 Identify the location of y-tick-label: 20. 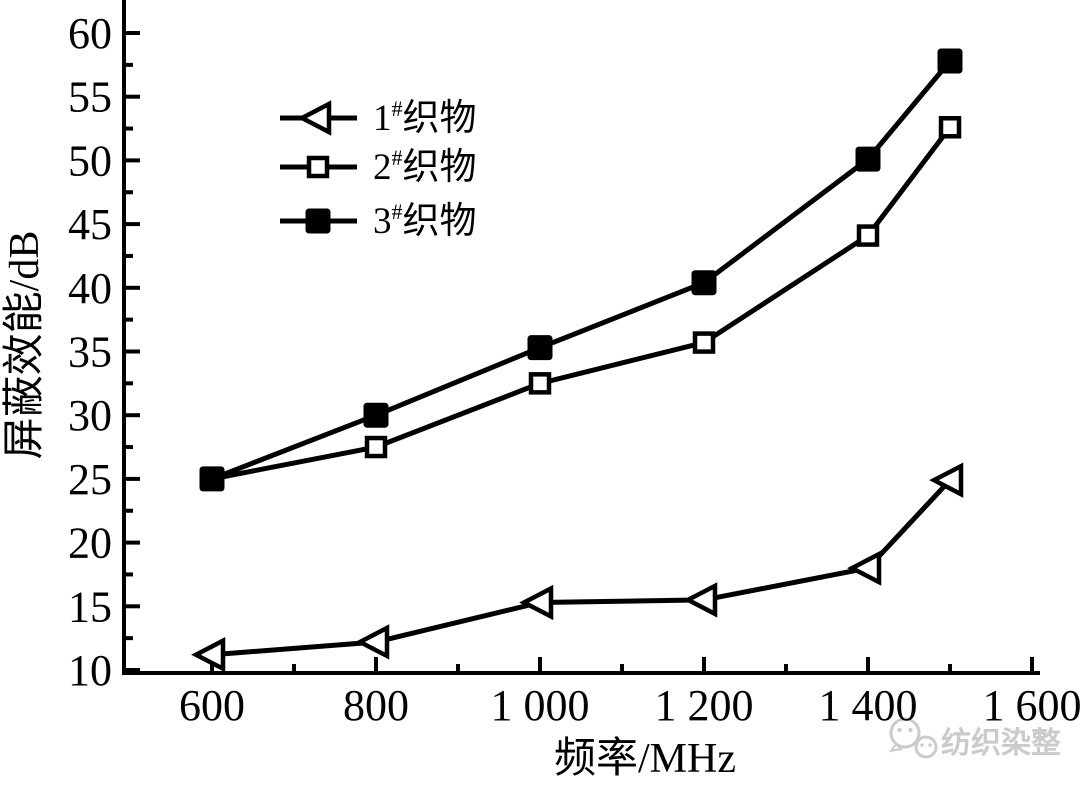
(90, 543).